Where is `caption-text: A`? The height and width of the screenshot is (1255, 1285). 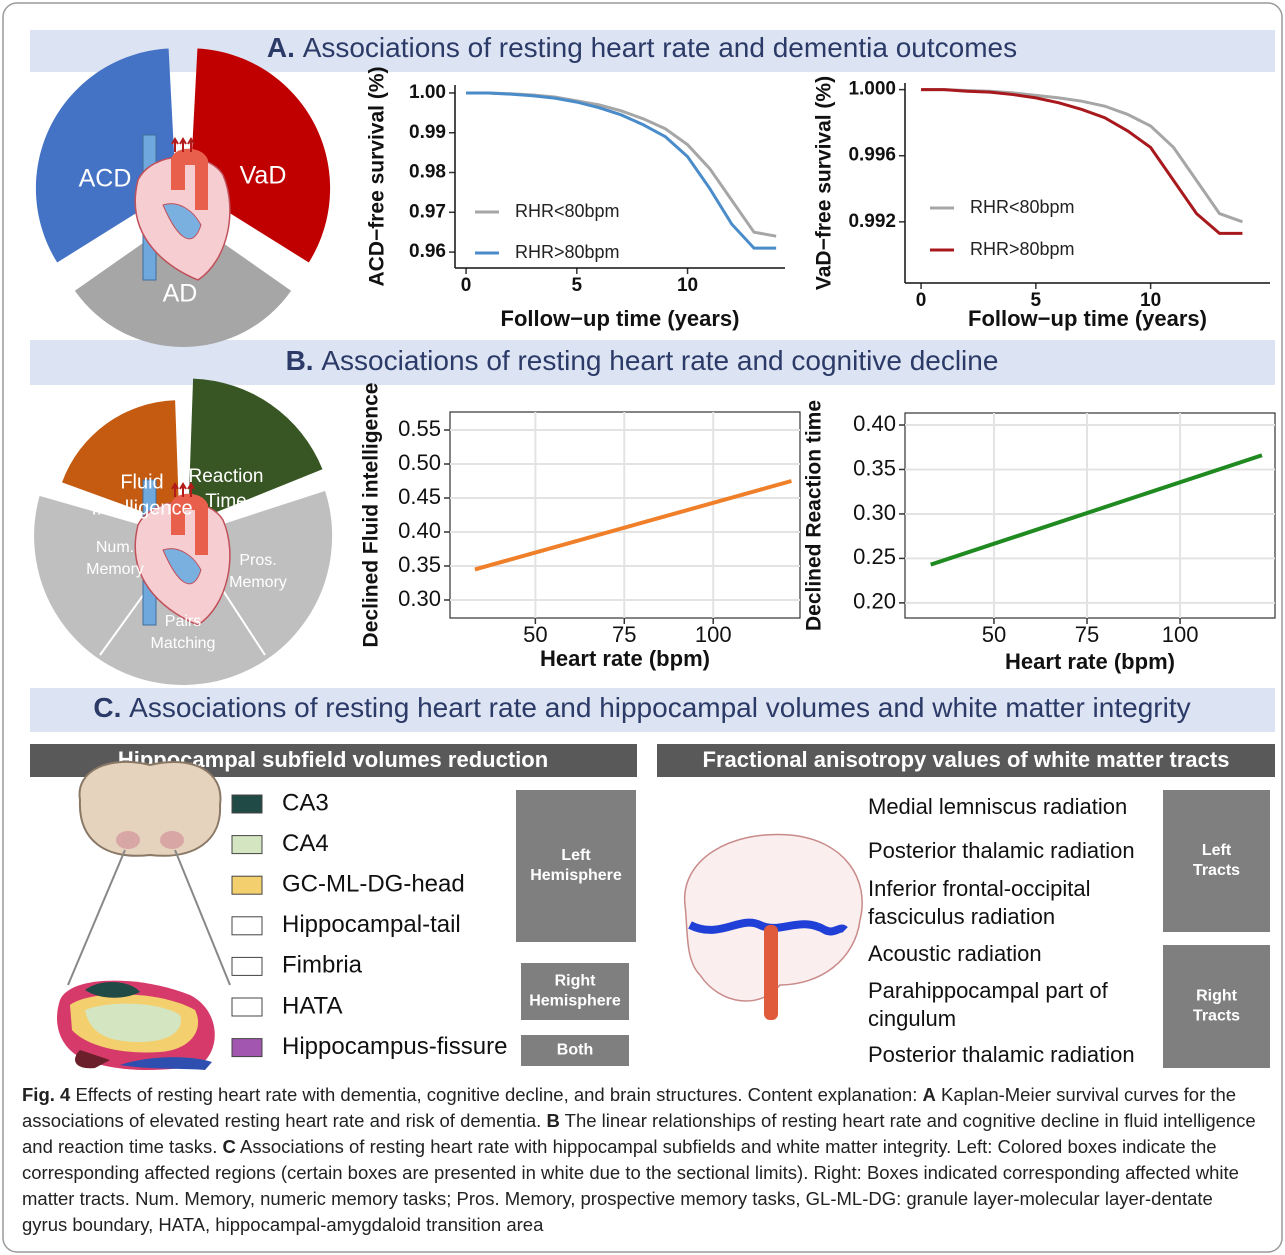
caption-text: A is located at coordinates (929, 1094).